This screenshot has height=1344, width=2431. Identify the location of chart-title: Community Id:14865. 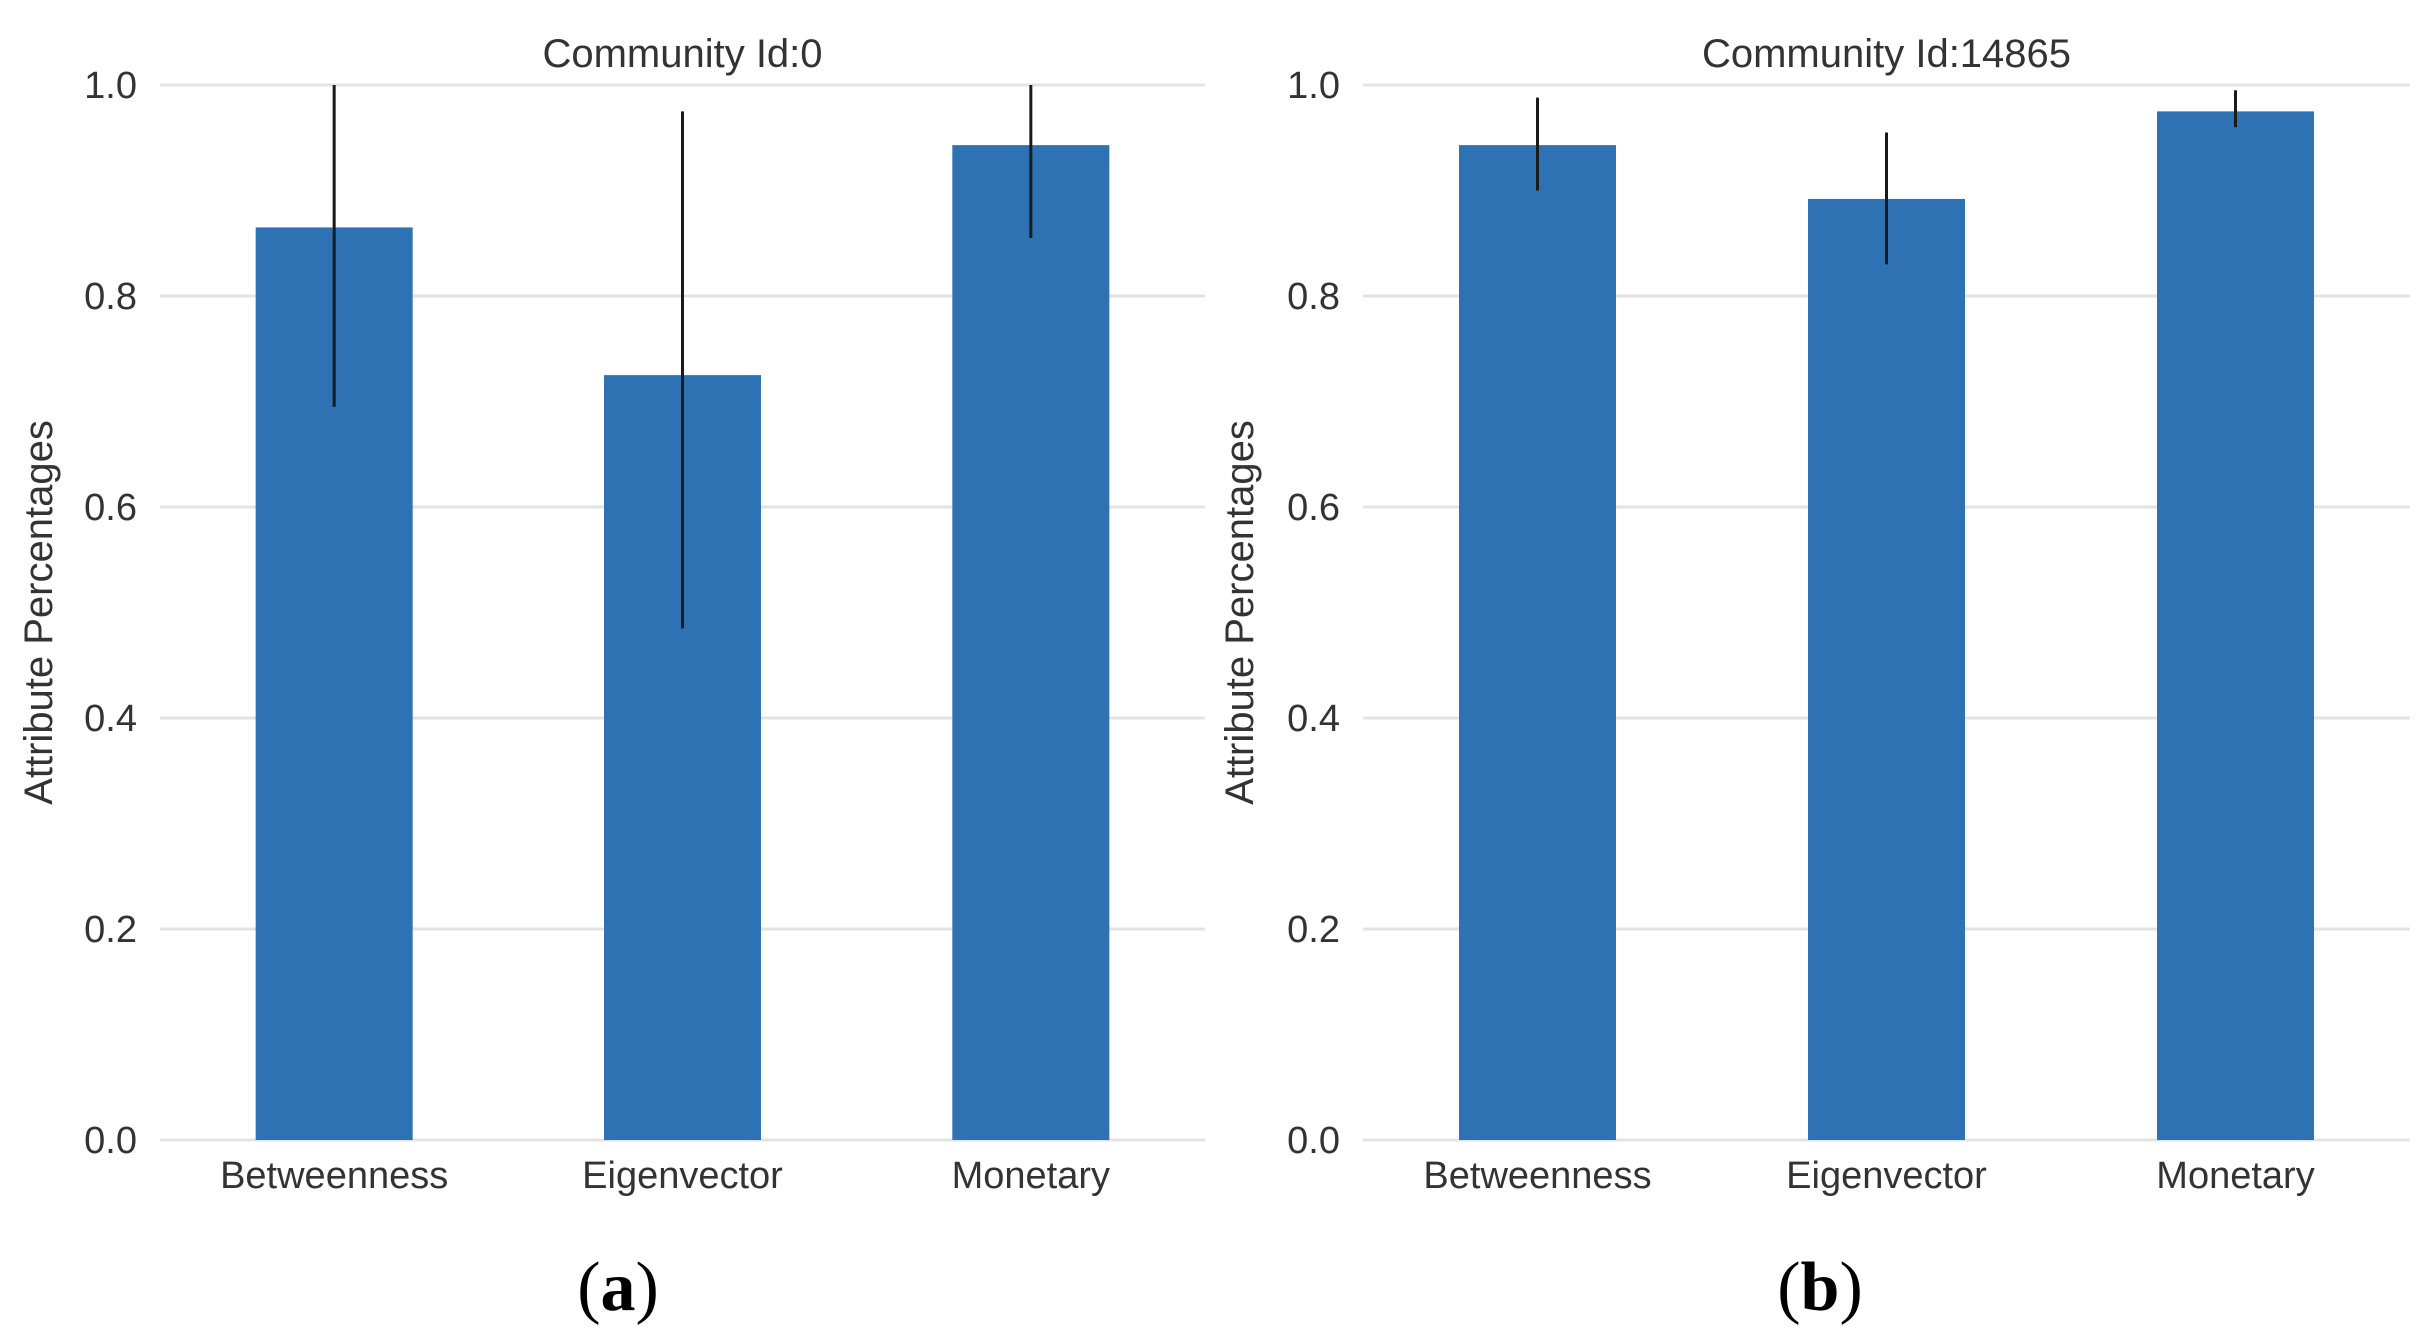
(1886, 54).